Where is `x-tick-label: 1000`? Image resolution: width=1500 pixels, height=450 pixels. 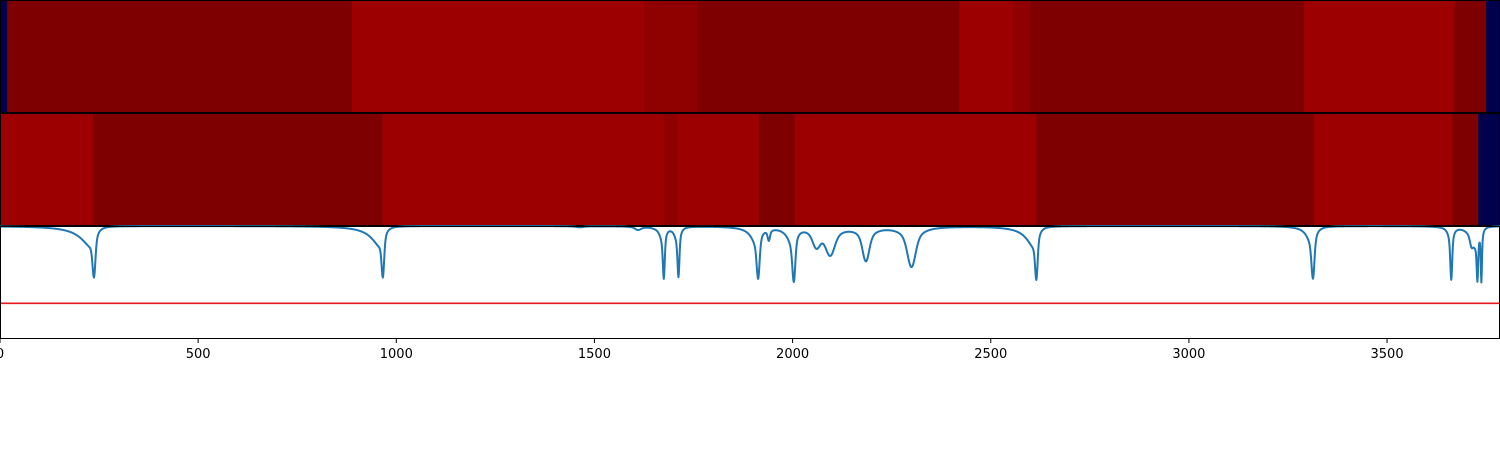
x-tick-label: 1000 is located at coordinates (396, 354).